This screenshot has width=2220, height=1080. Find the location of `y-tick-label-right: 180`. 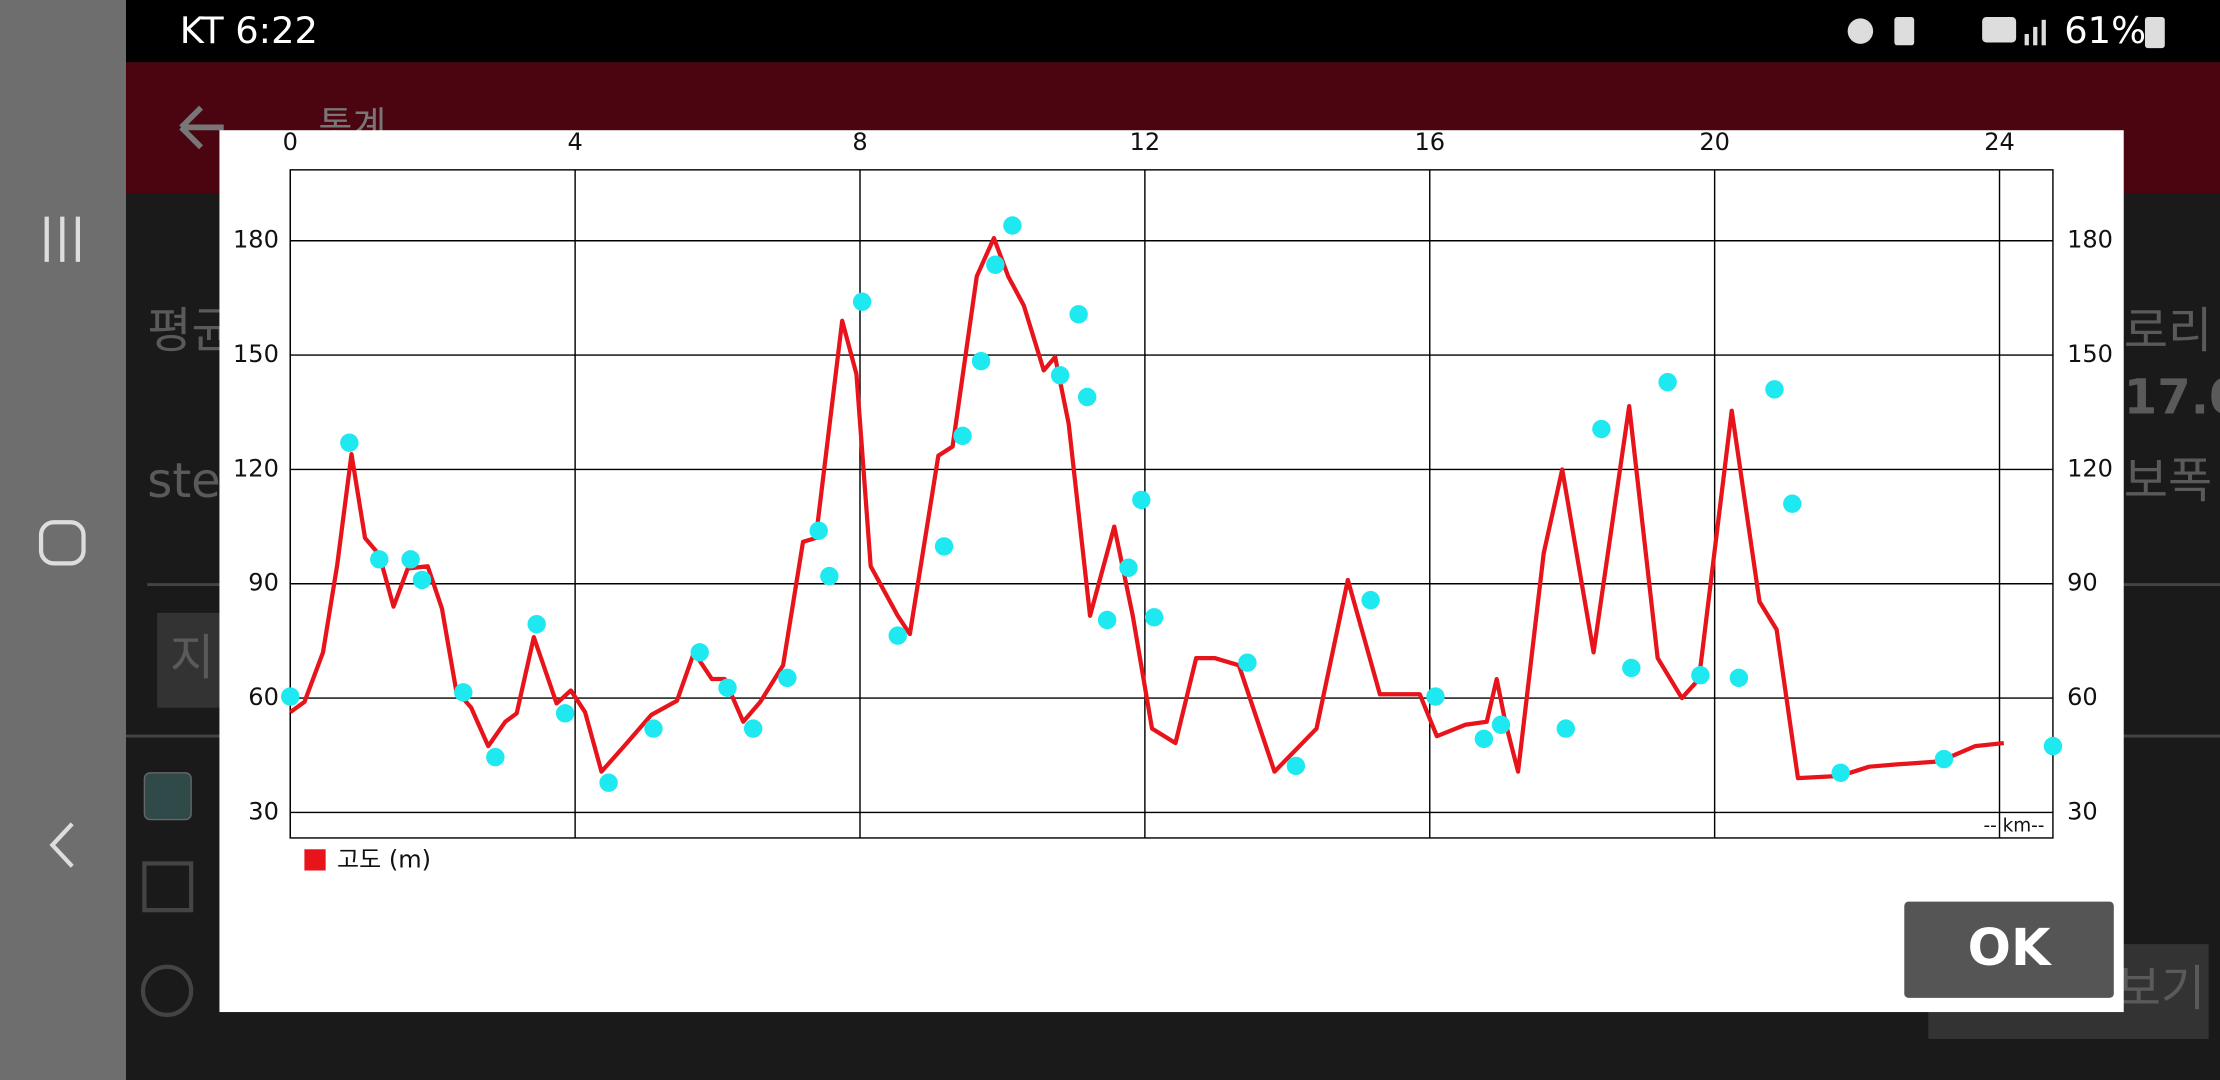

y-tick-label-right: 180 is located at coordinates (2090, 240).